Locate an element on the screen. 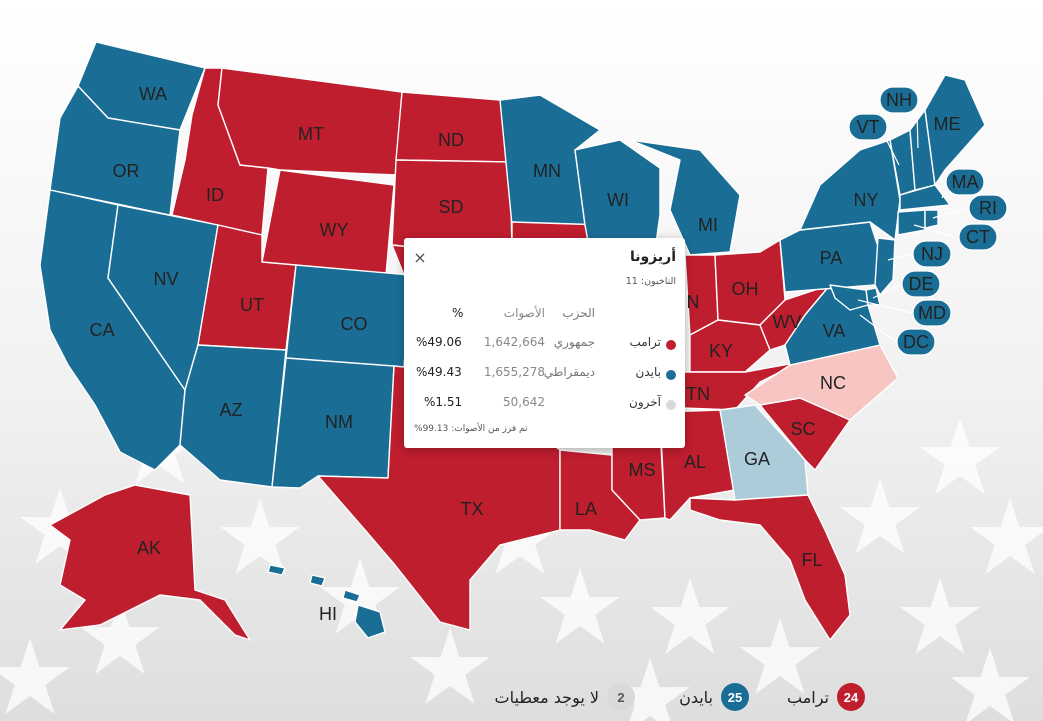 This screenshot has height=721, width=1043. state-KY is located at coordinates (730, 346).